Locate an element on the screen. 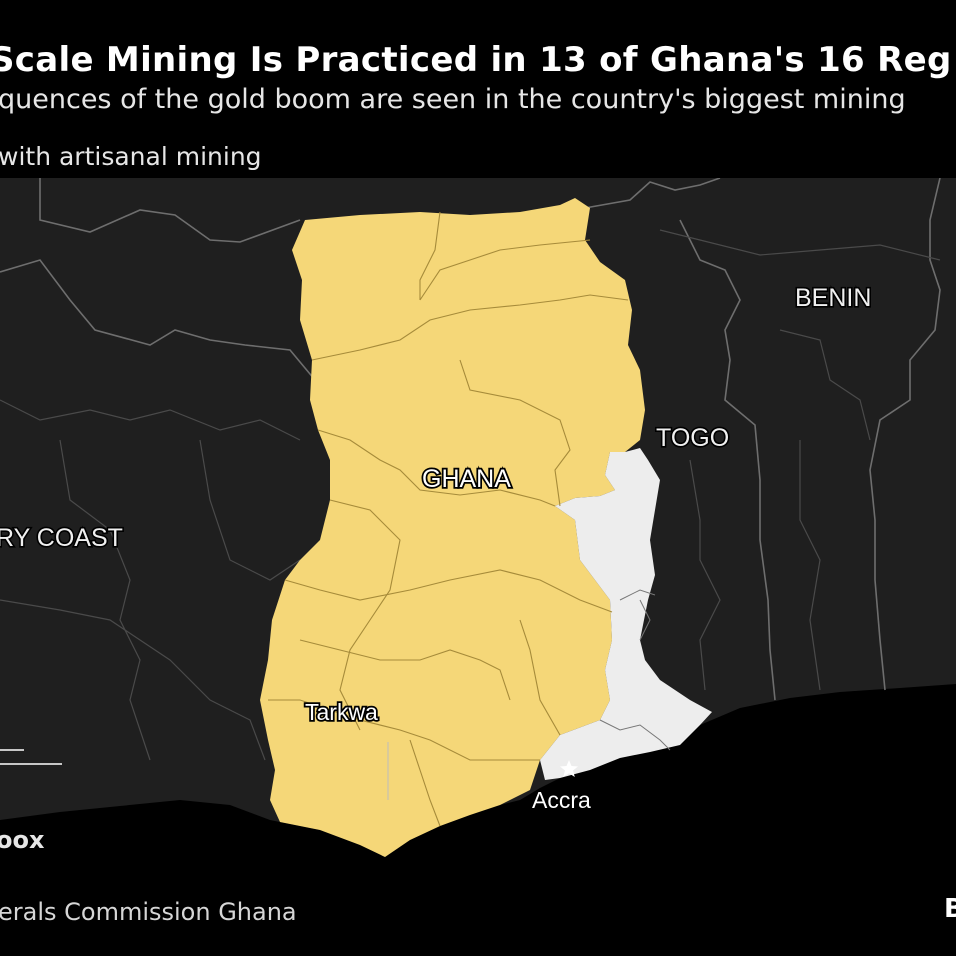  country-label-benin: BENIN is located at coordinates (833, 298).